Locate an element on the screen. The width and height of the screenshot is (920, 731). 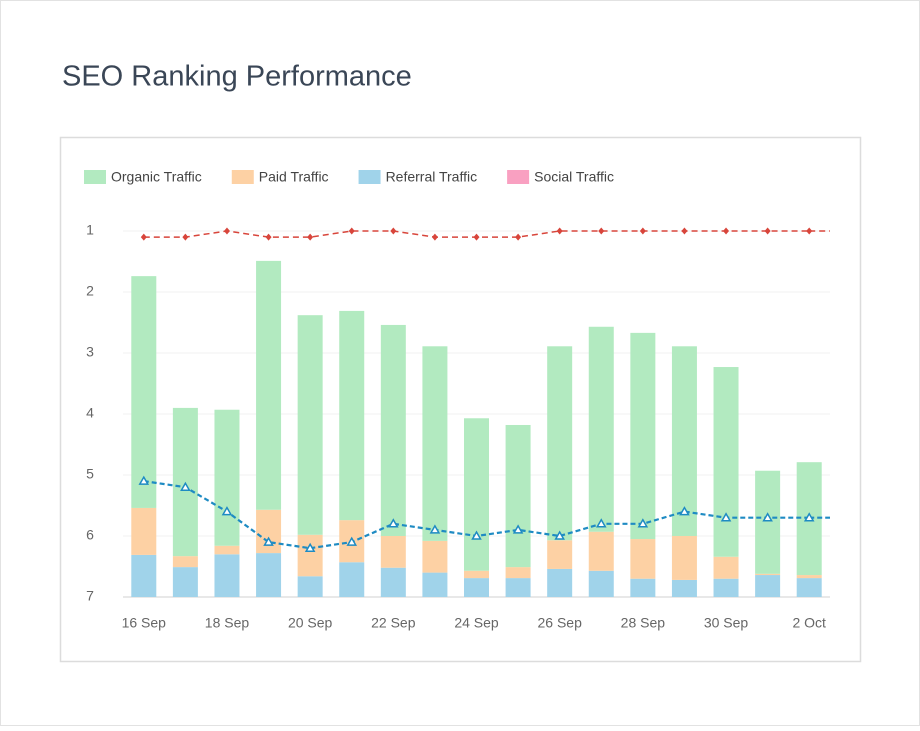
x-tick-label: 24 Sep is located at coordinates (476, 623).